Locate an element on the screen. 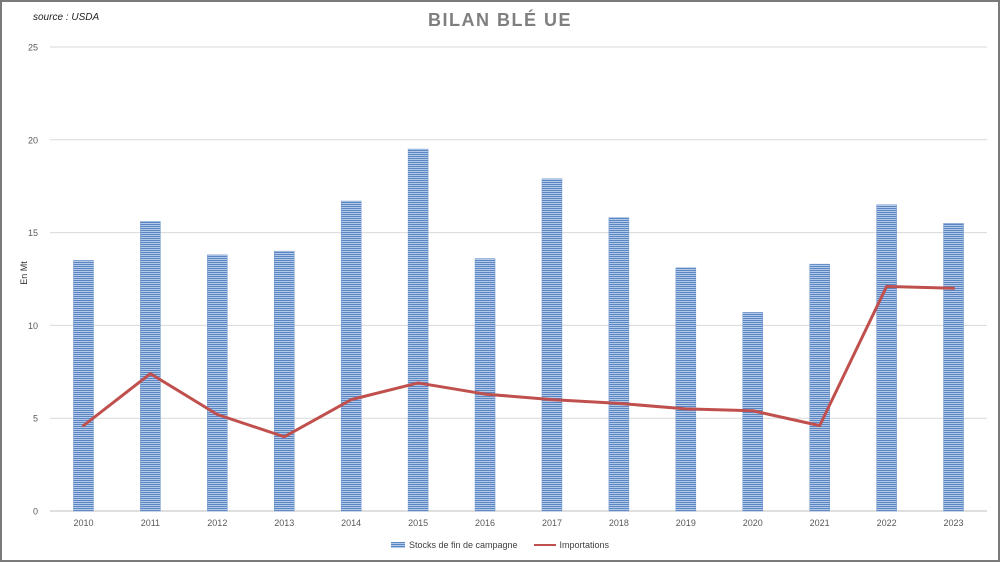 Image resolution: width=1000 pixels, height=562 pixels. legend-swatch-bar is located at coordinates (397, 545).